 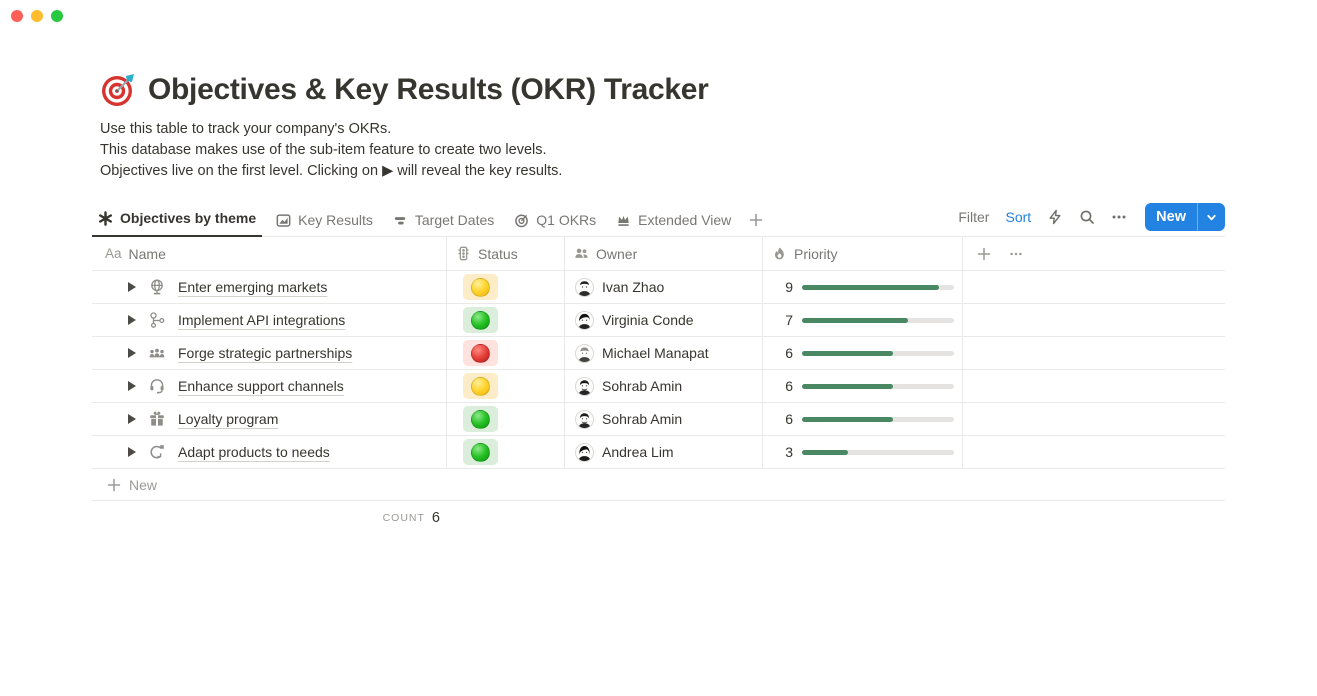 I want to click on adapt-icon, so click(x=157, y=452).